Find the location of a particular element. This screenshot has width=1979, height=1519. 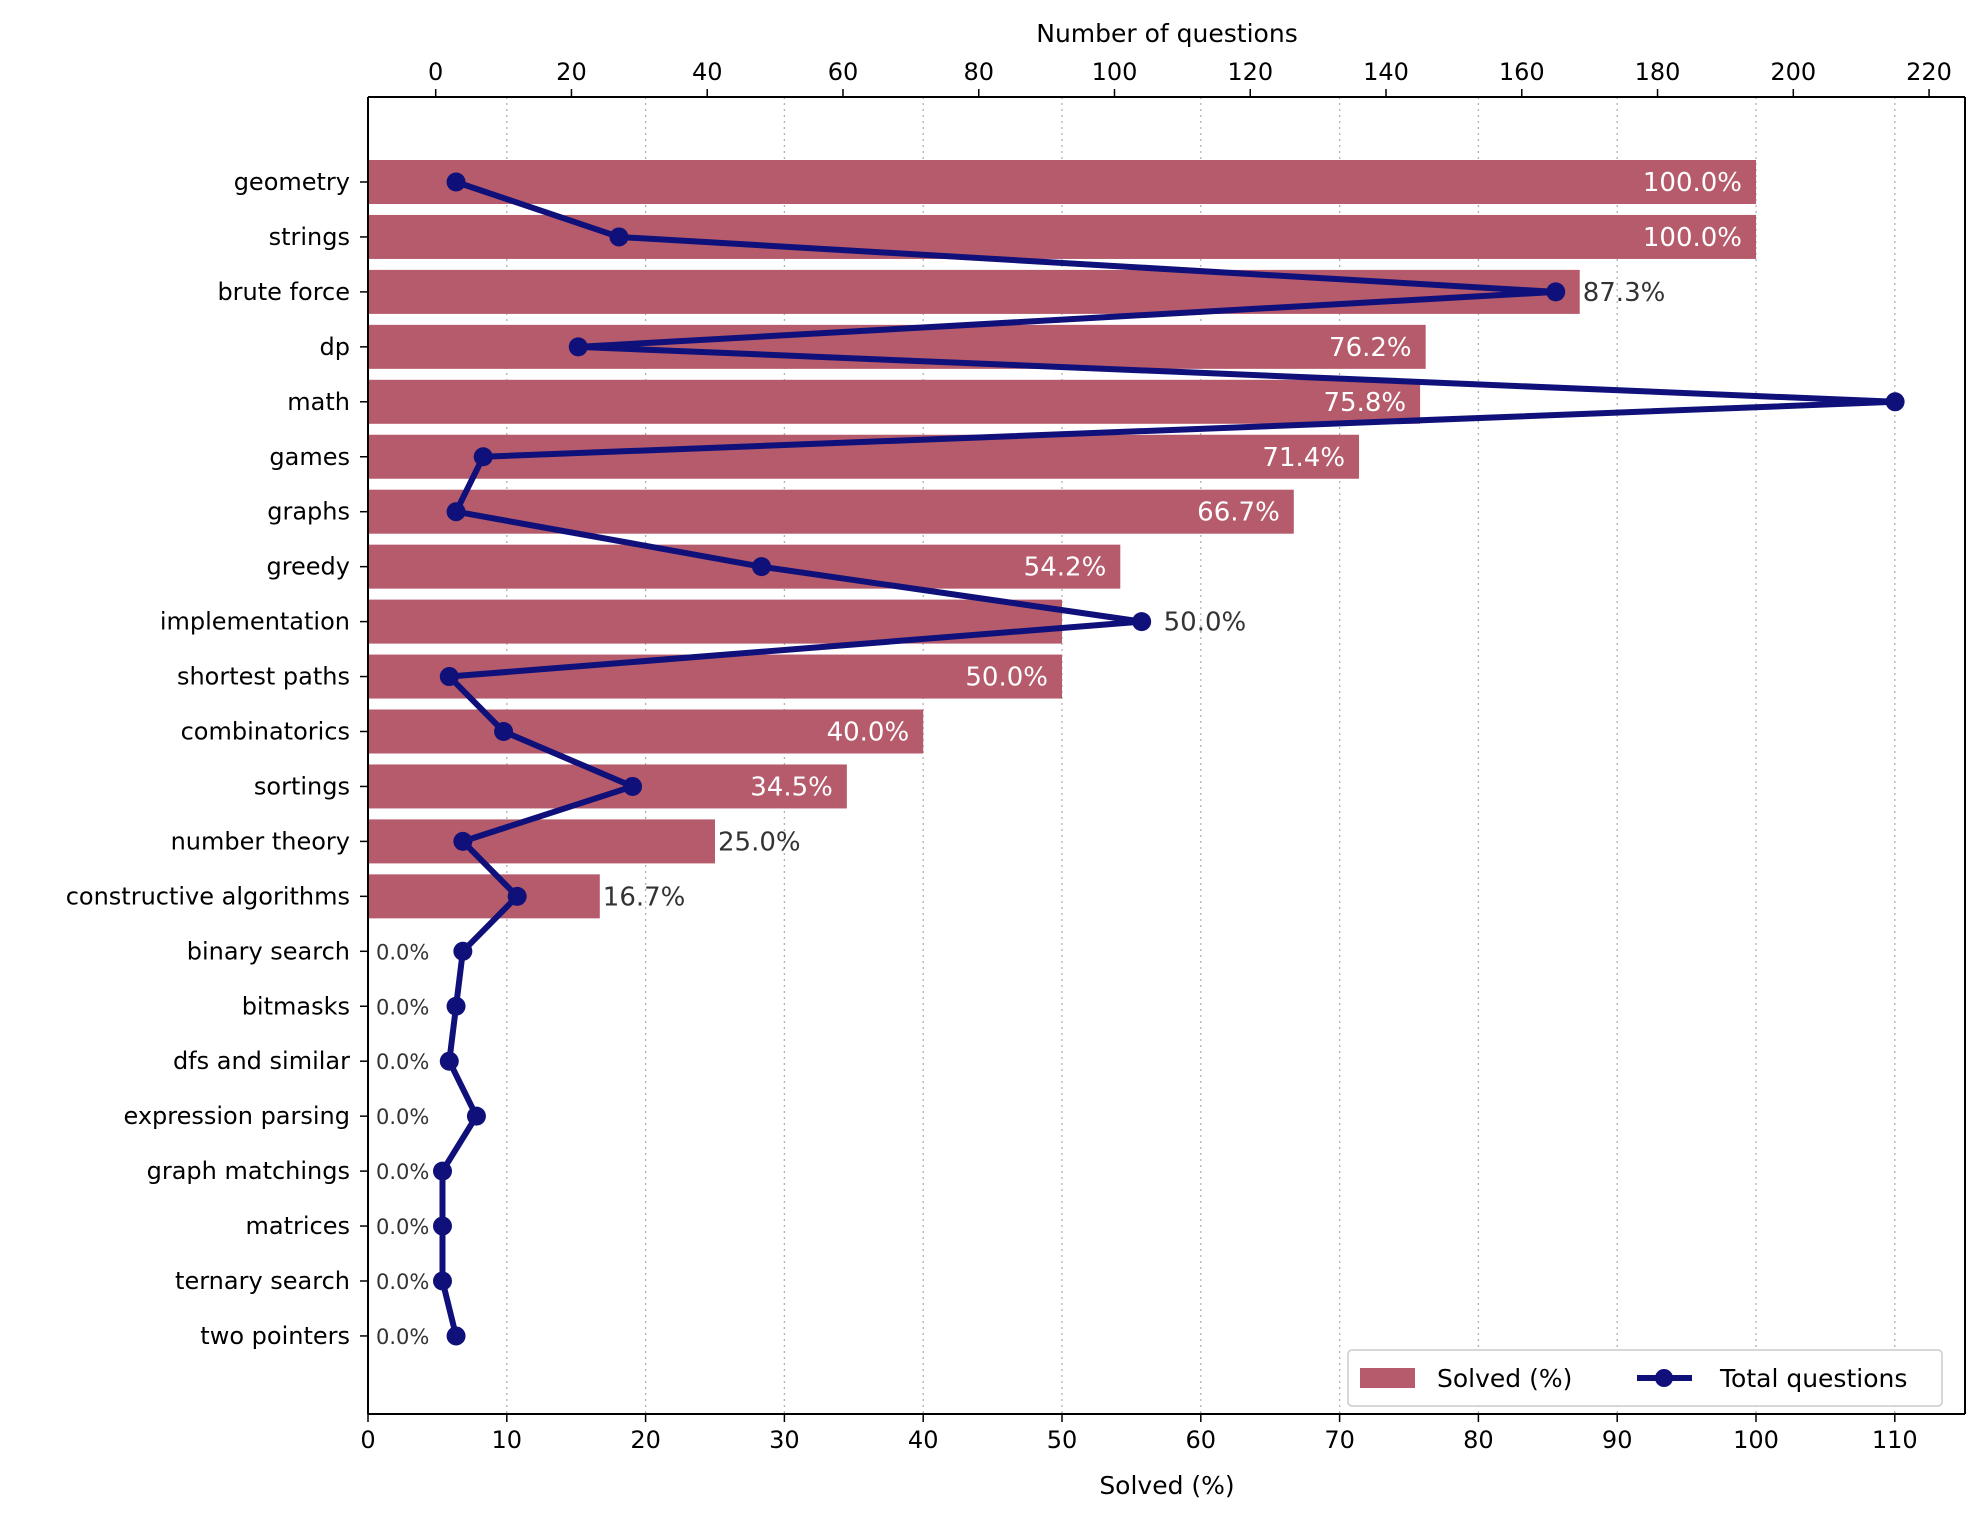

x-tick-label-40: 40 is located at coordinates (923, 1440).